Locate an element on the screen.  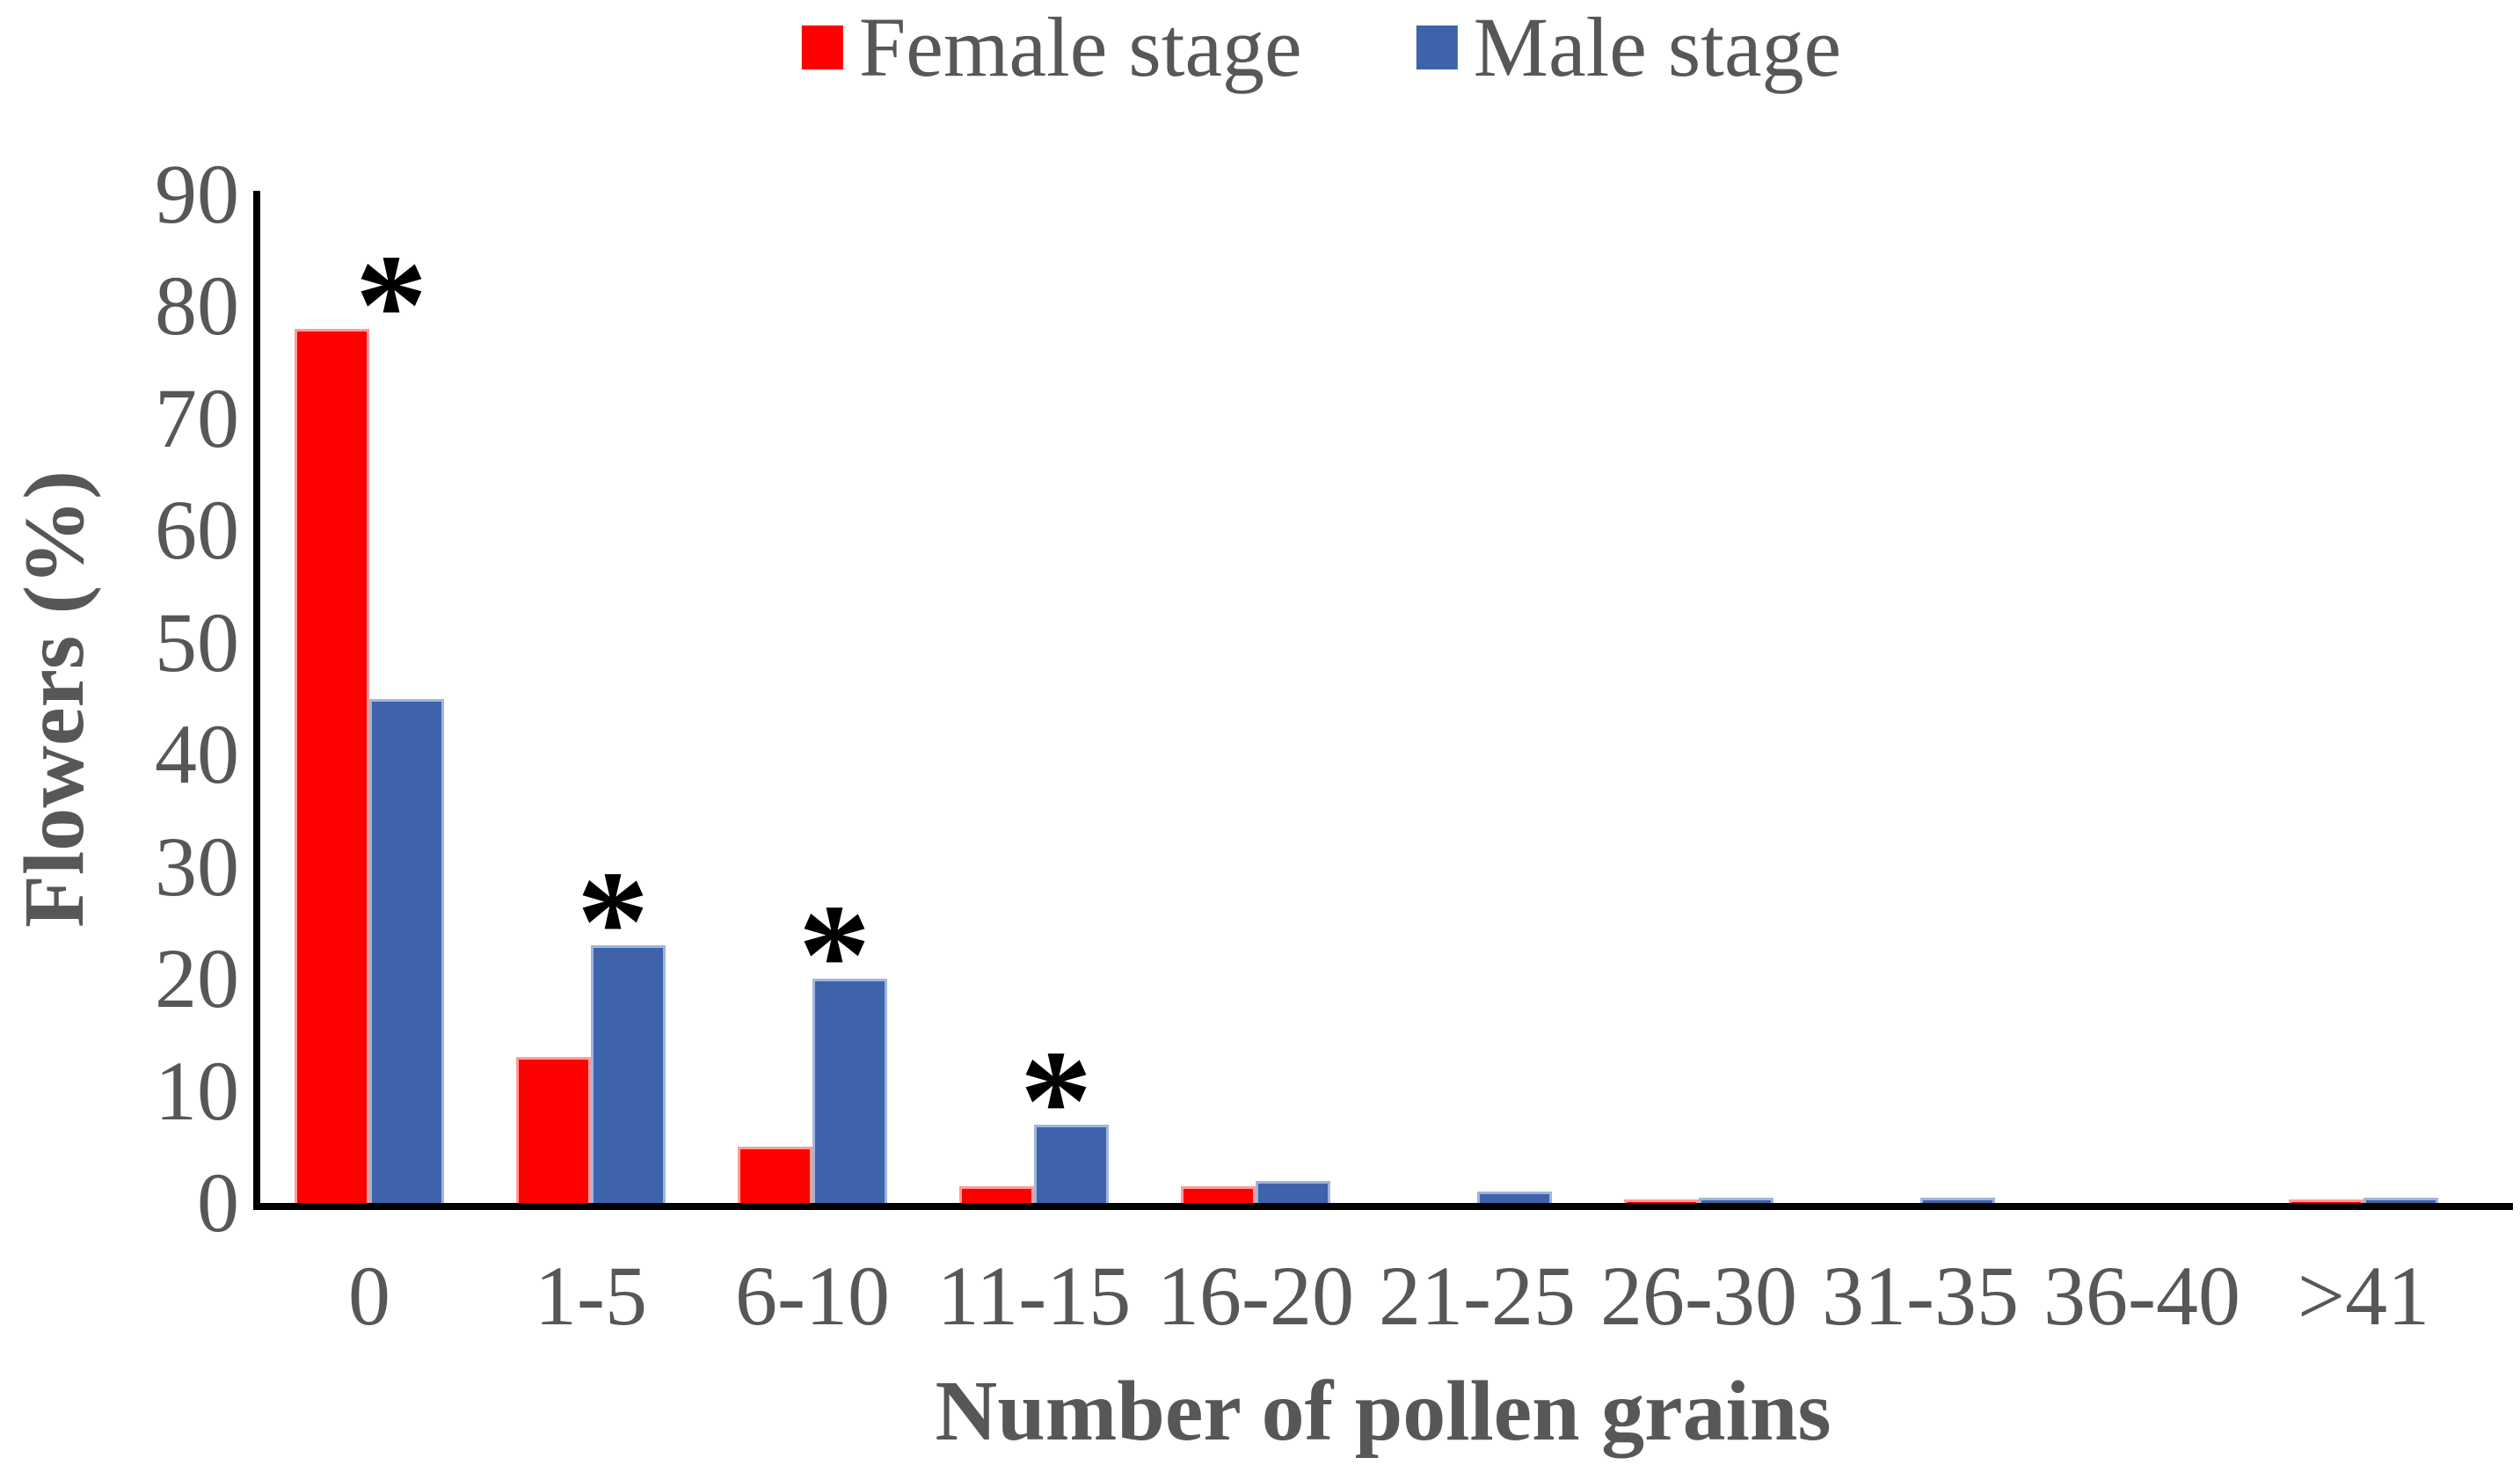
y-tick-label: 50 is located at coordinates (197, 641).